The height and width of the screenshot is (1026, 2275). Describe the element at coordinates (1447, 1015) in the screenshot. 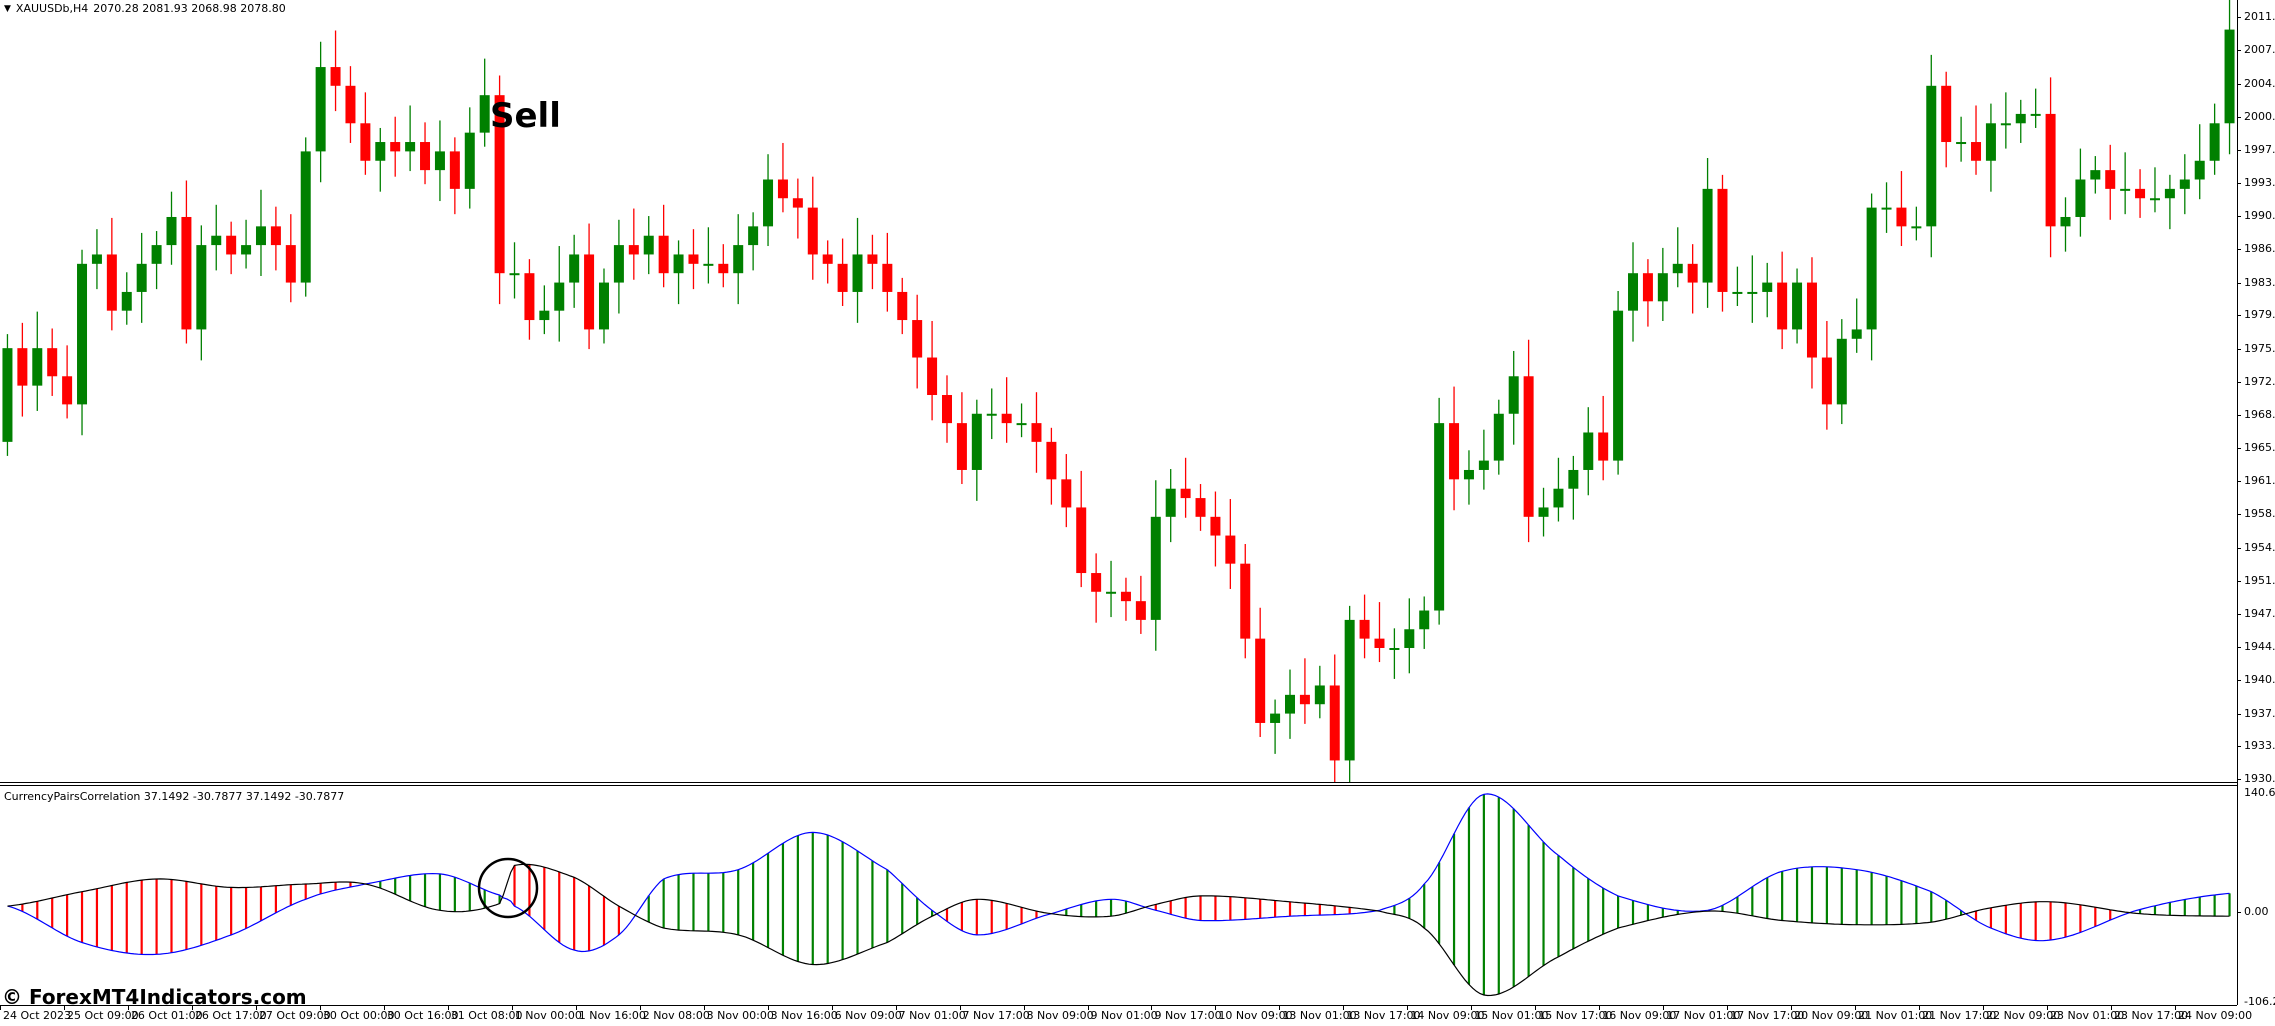

I see `time-label: 14 Nov 09:00` at that location.